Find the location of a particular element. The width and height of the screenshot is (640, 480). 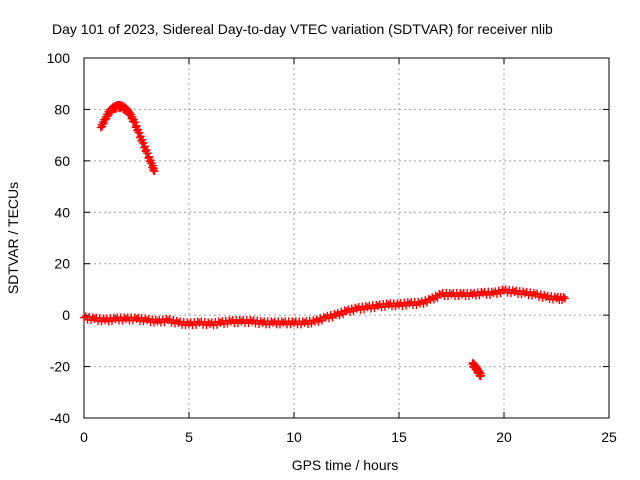

y-tick-label: 80 is located at coordinates (62, 109).